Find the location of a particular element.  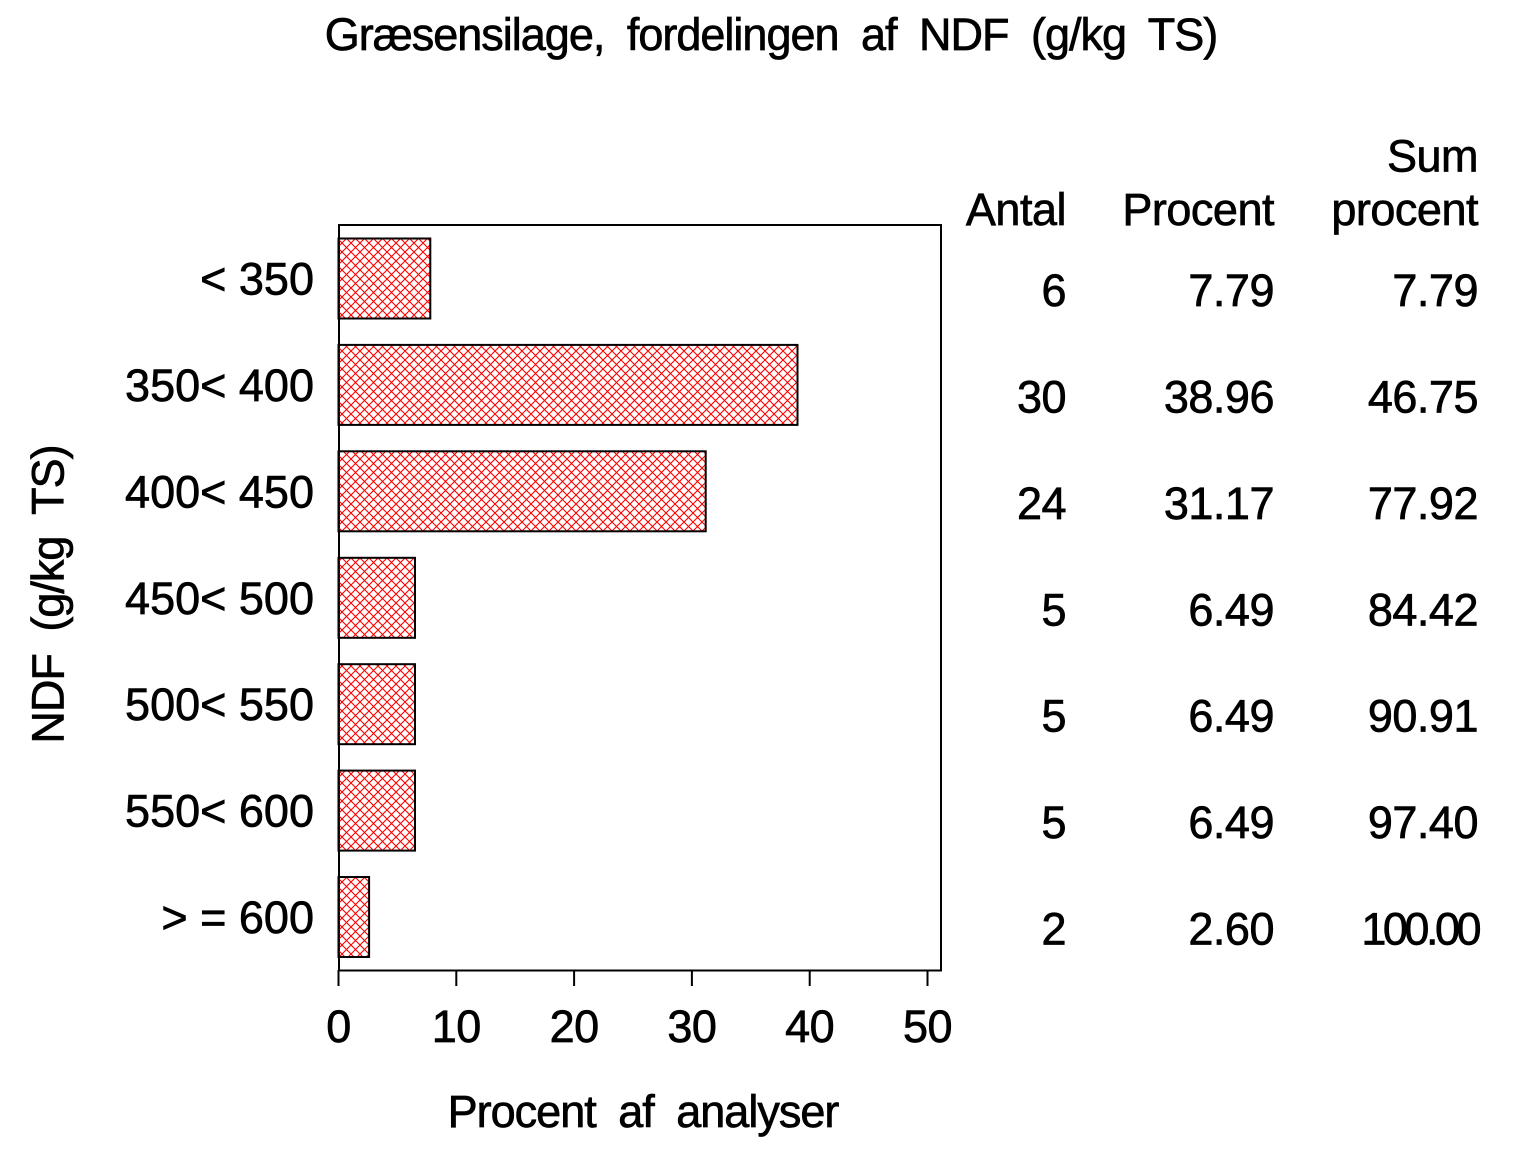

svg-text: 38.96 is located at coordinates (1219, 396).